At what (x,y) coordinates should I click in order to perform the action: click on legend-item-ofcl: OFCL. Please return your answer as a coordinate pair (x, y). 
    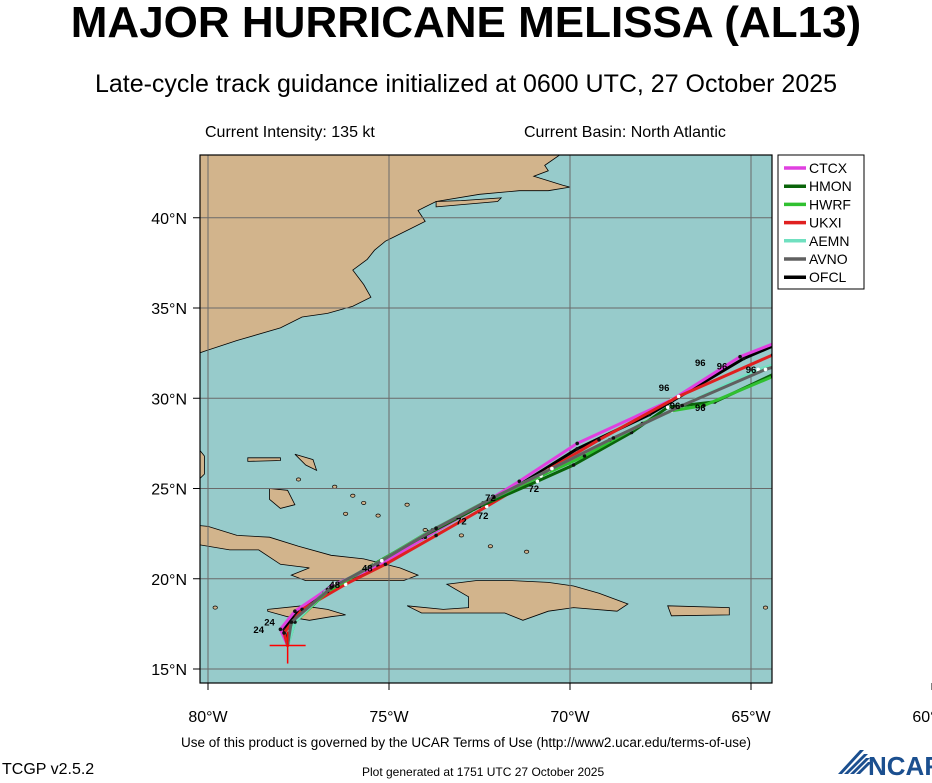
    Looking at the image, I should click on (815, 277).